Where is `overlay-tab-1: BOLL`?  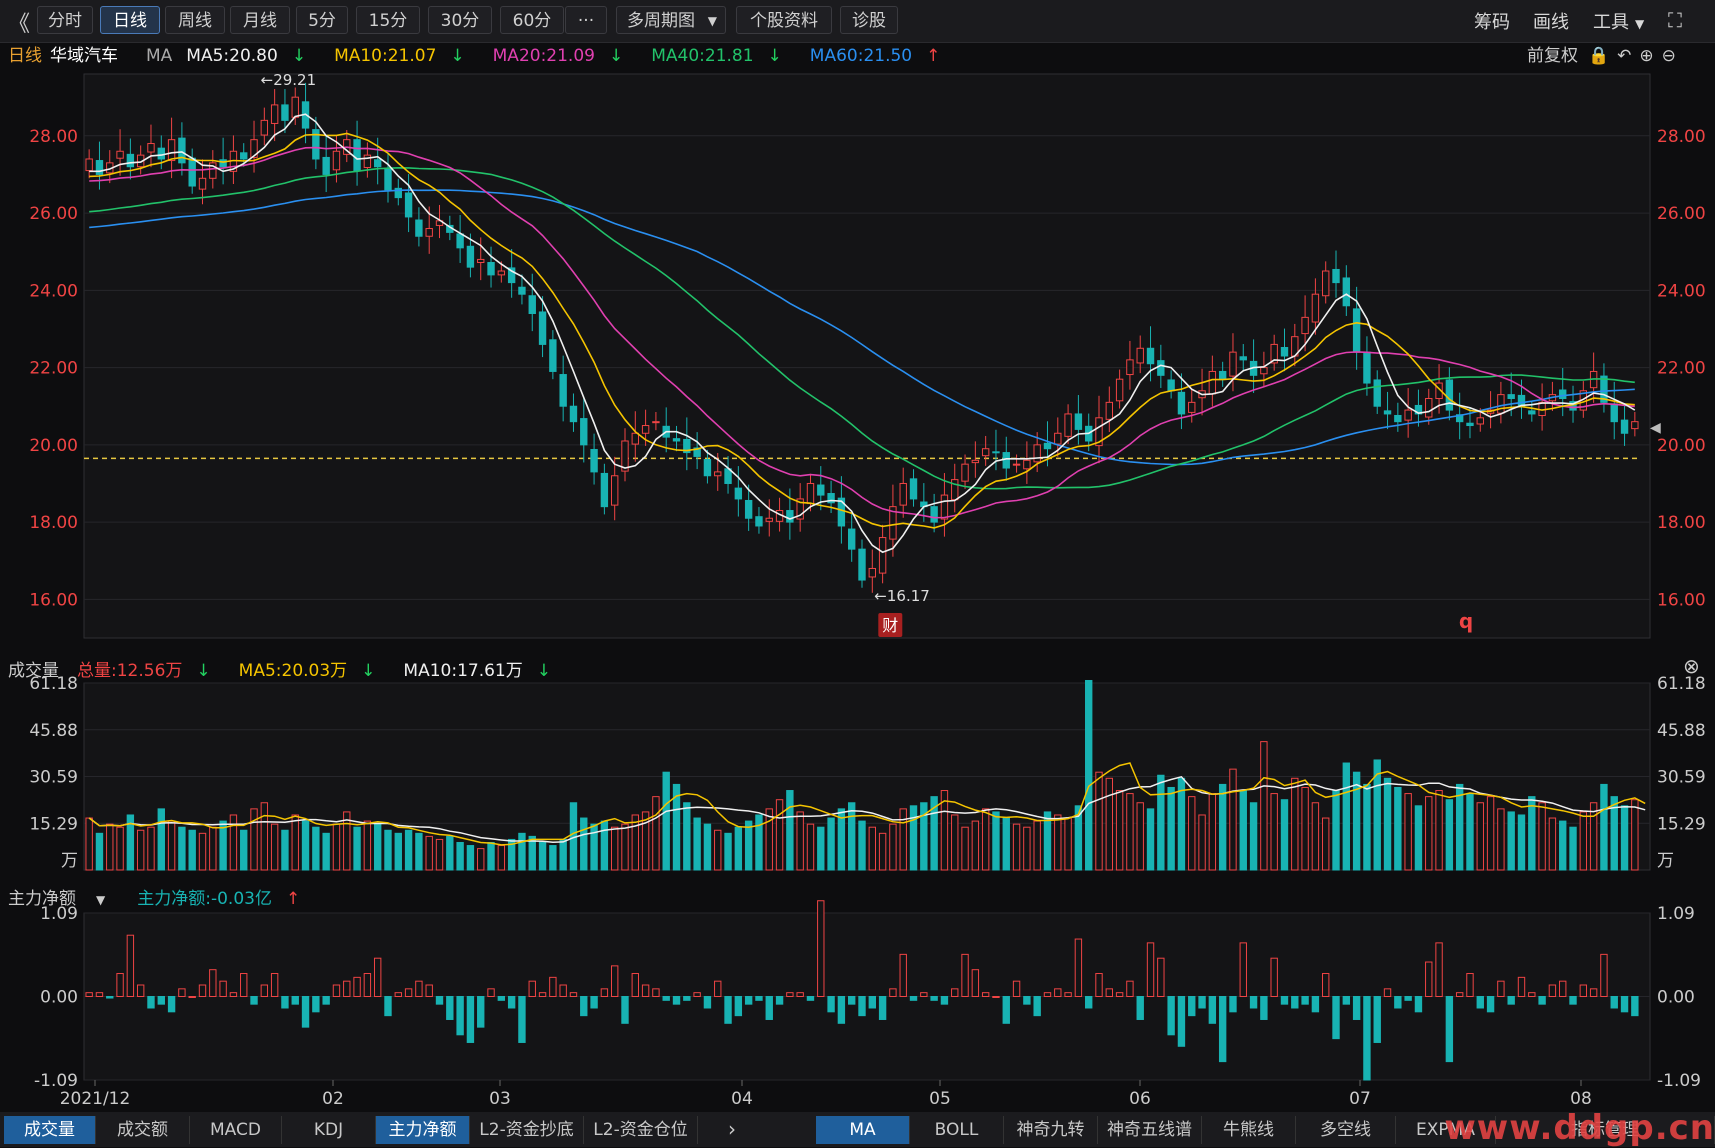
overlay-tab-1: BOLL is located at coordinates (957, 1130).